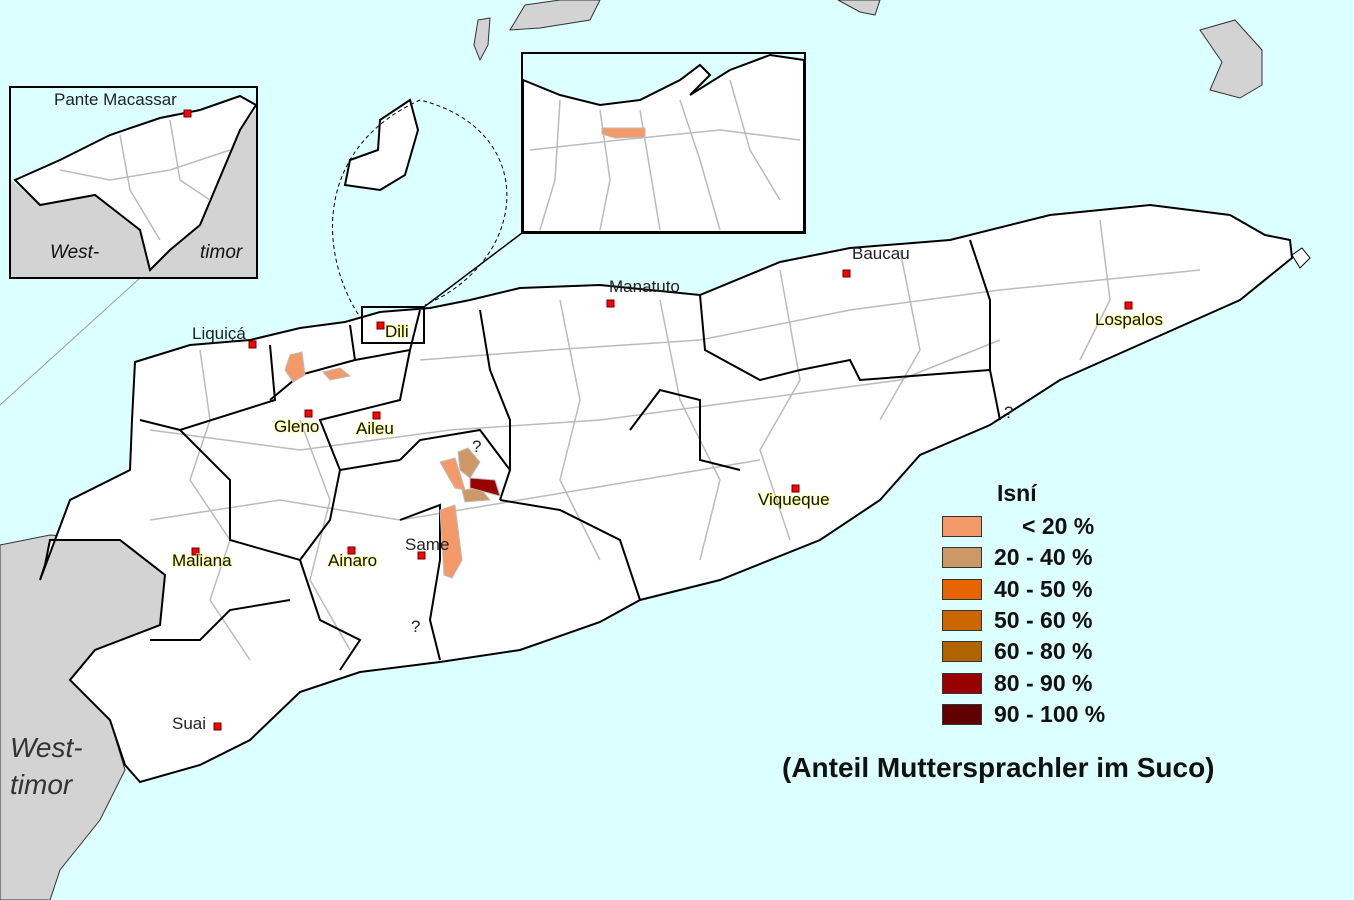 This screenshot has width=1354, height=900. Describe the element at coordinates (381, 145) in the screenshot. I see `atauro-island` at that location.